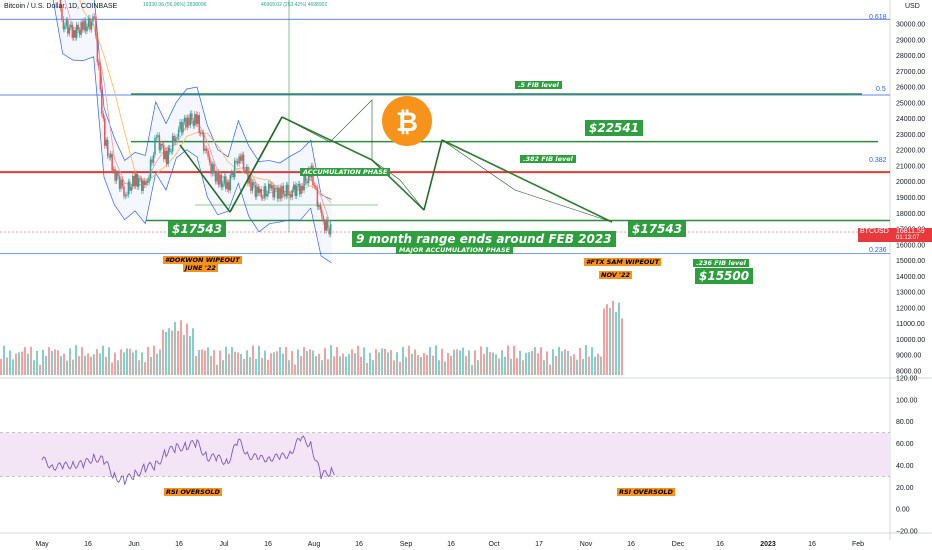 This screenshot has height=550, width=932. I want to click on price-tag-value: 16811.59, so click(910, 231).